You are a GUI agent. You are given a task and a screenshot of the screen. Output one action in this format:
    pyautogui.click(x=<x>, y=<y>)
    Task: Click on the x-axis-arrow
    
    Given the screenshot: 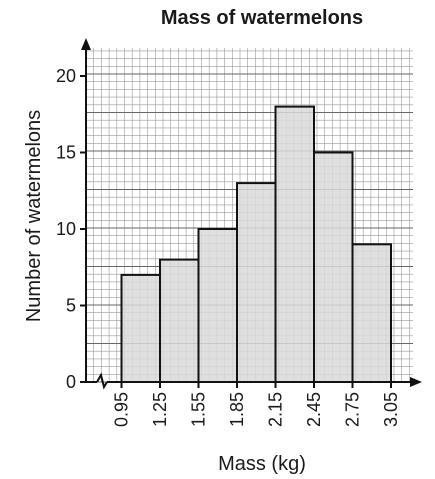 What is the action you would take?
    pyautogui.click(x=416, y=382)
    